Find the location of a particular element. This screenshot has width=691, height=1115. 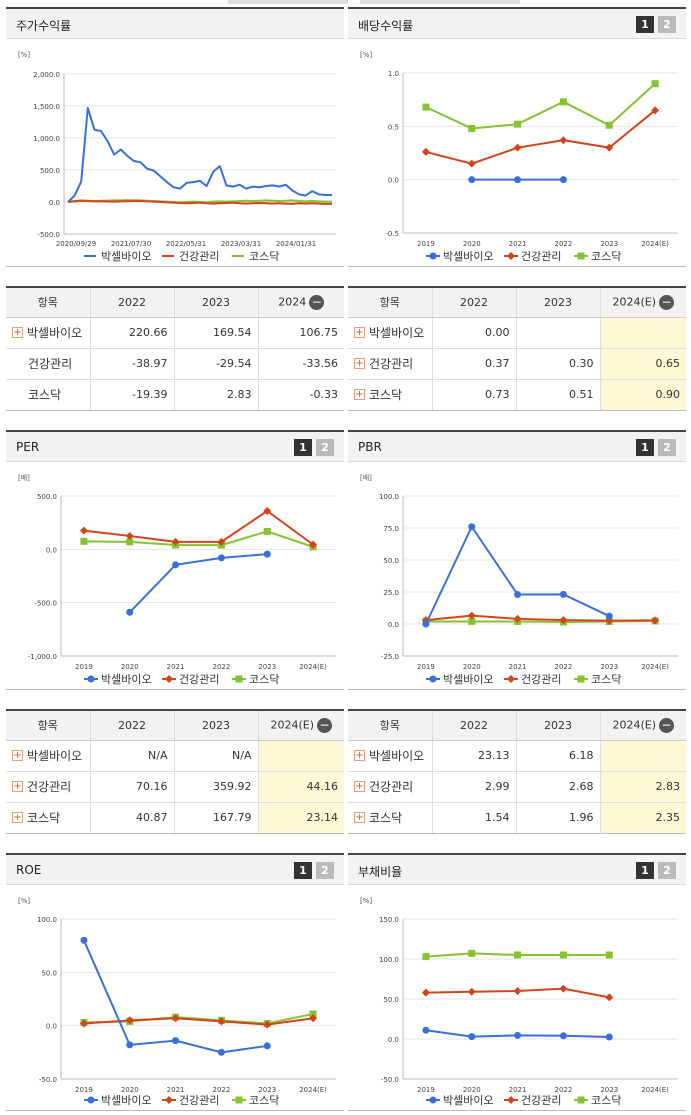

top-strip is located at coordinates (288, 2).